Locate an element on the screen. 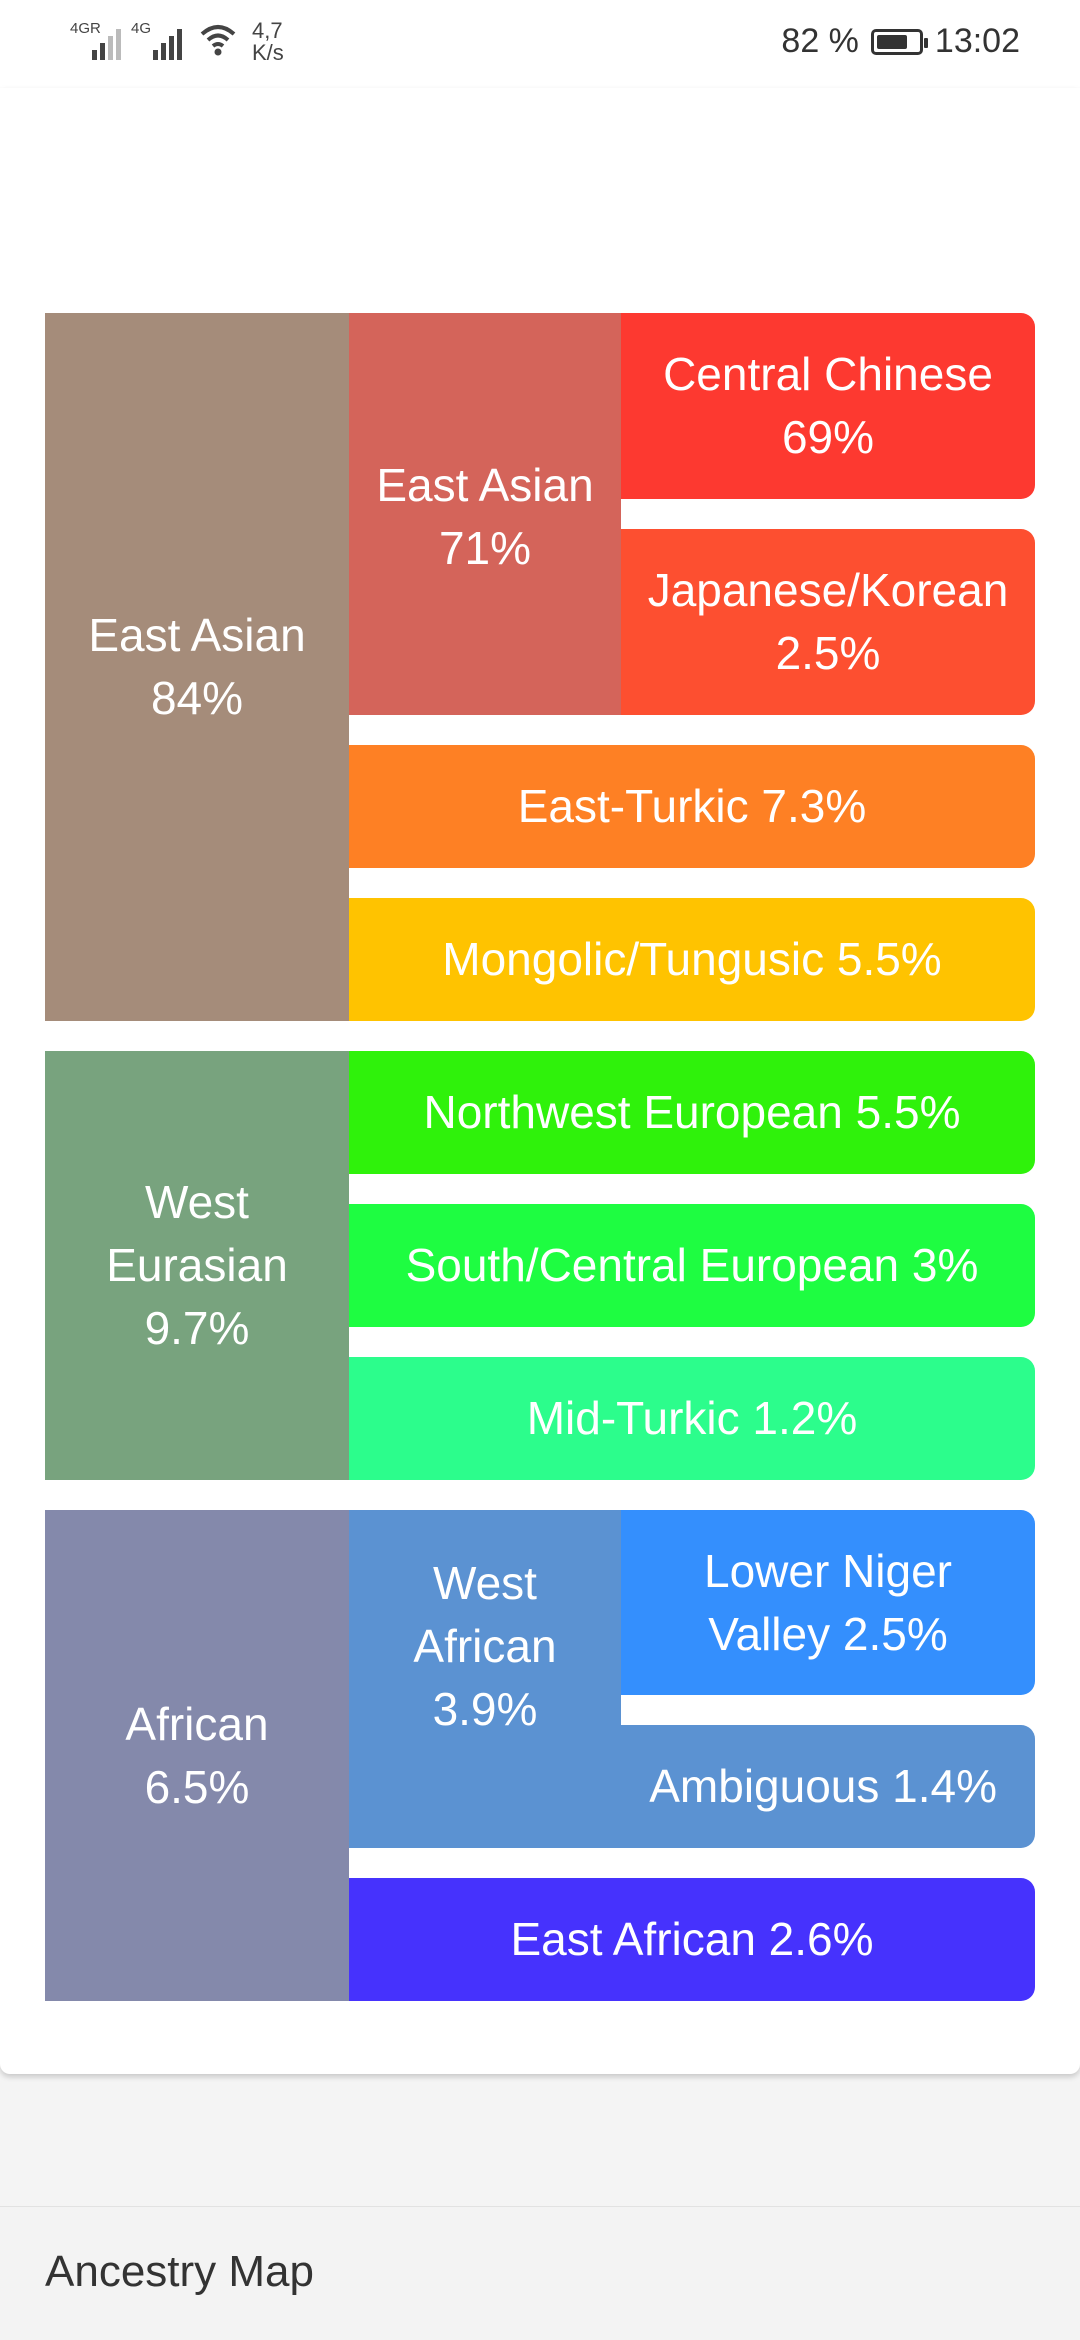  bottom-app-bar: Ancestry Map is located at coordinates (540, 2273).